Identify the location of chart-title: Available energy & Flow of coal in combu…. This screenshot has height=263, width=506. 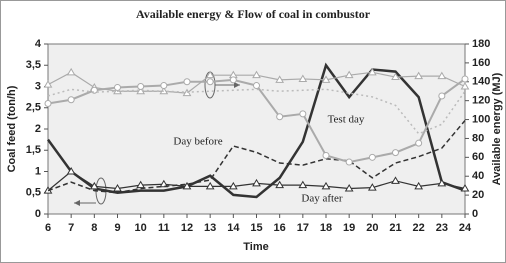
(253, 14).